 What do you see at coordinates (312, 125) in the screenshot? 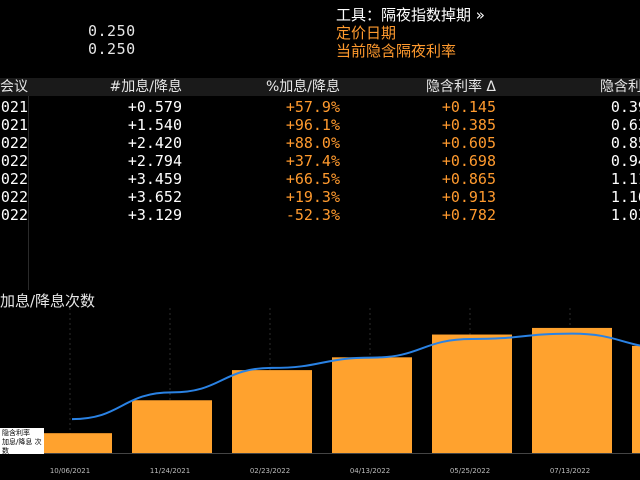
I see `cell-hikes-pct: +96.1%` at bounding box center [312, 125].